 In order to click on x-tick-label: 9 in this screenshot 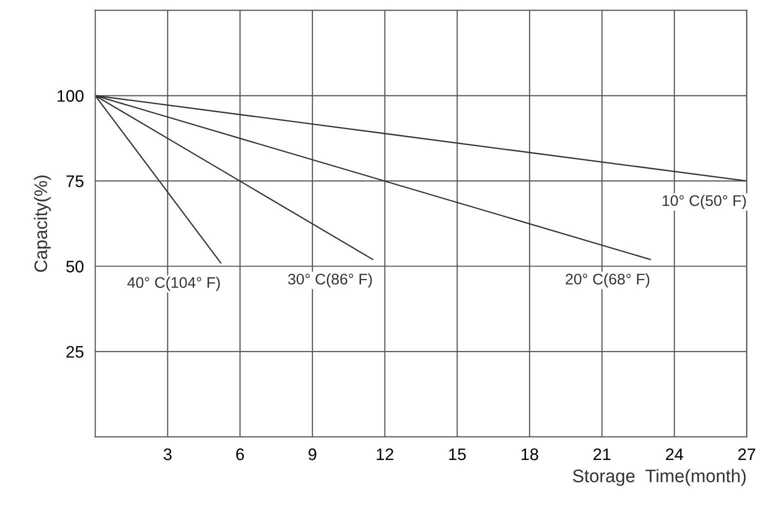, I will do `click(312, 454)`.